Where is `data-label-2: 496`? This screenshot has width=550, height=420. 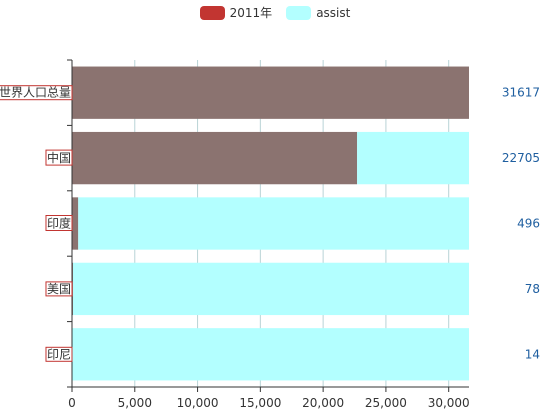 data-label-2: 496 is located at coordinates (528, 224).